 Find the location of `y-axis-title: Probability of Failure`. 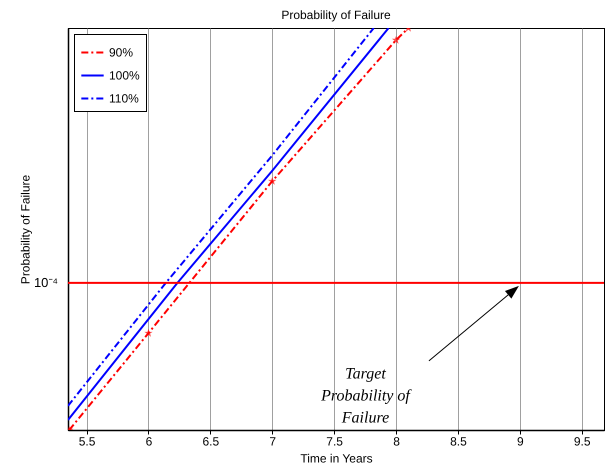

y-axis-title: Probability of Failure is located at coordinates (25, 229).